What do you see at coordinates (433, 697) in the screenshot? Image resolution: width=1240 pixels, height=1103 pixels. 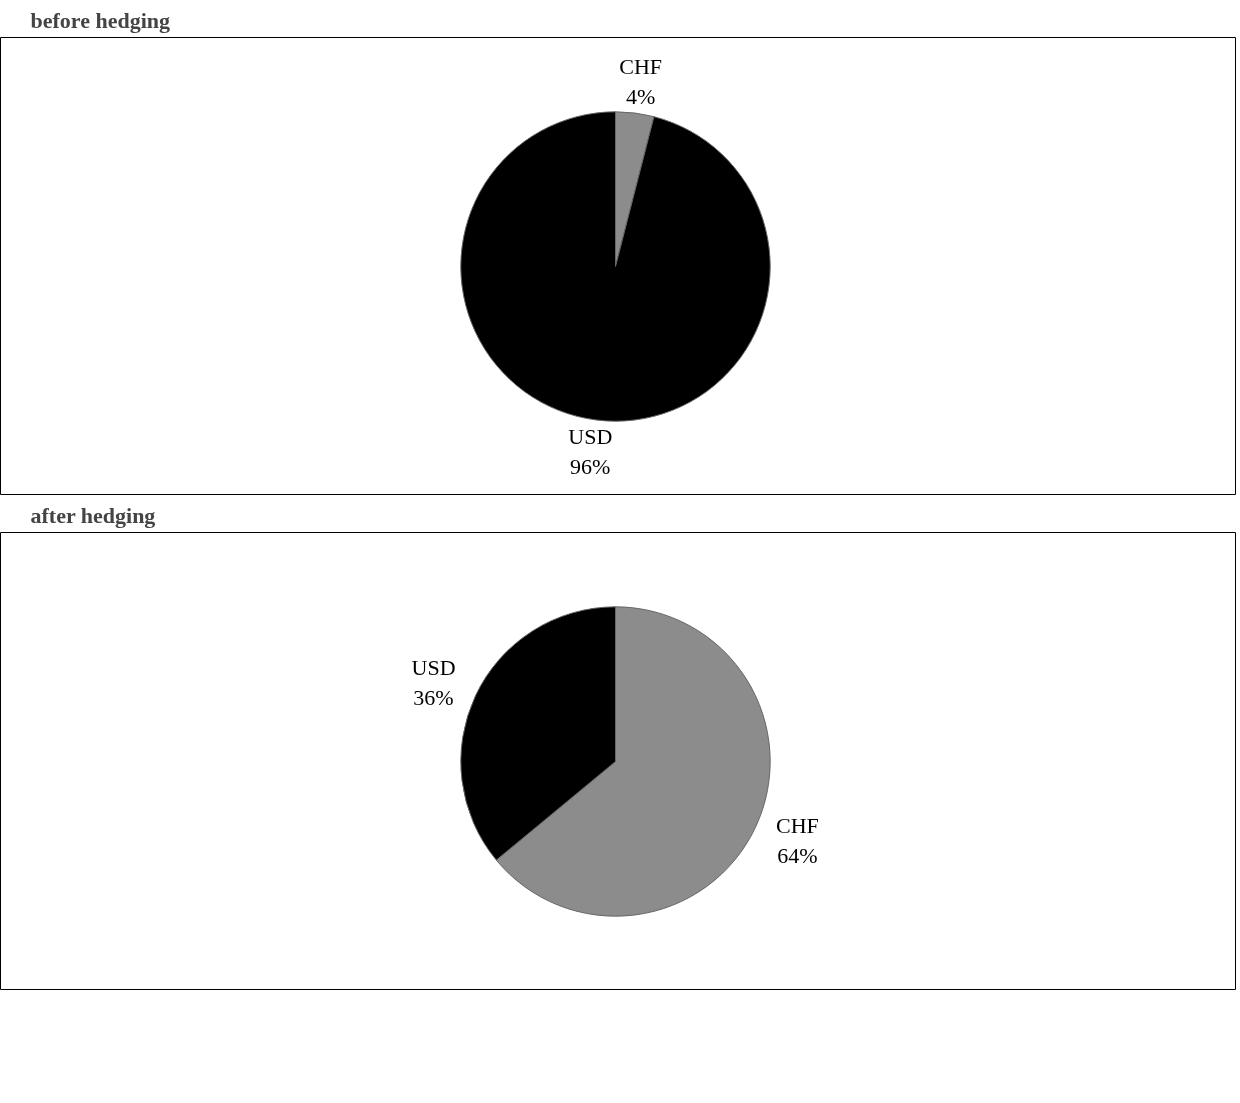 I see `data-label: 36%` at bounding box center [433, 697].